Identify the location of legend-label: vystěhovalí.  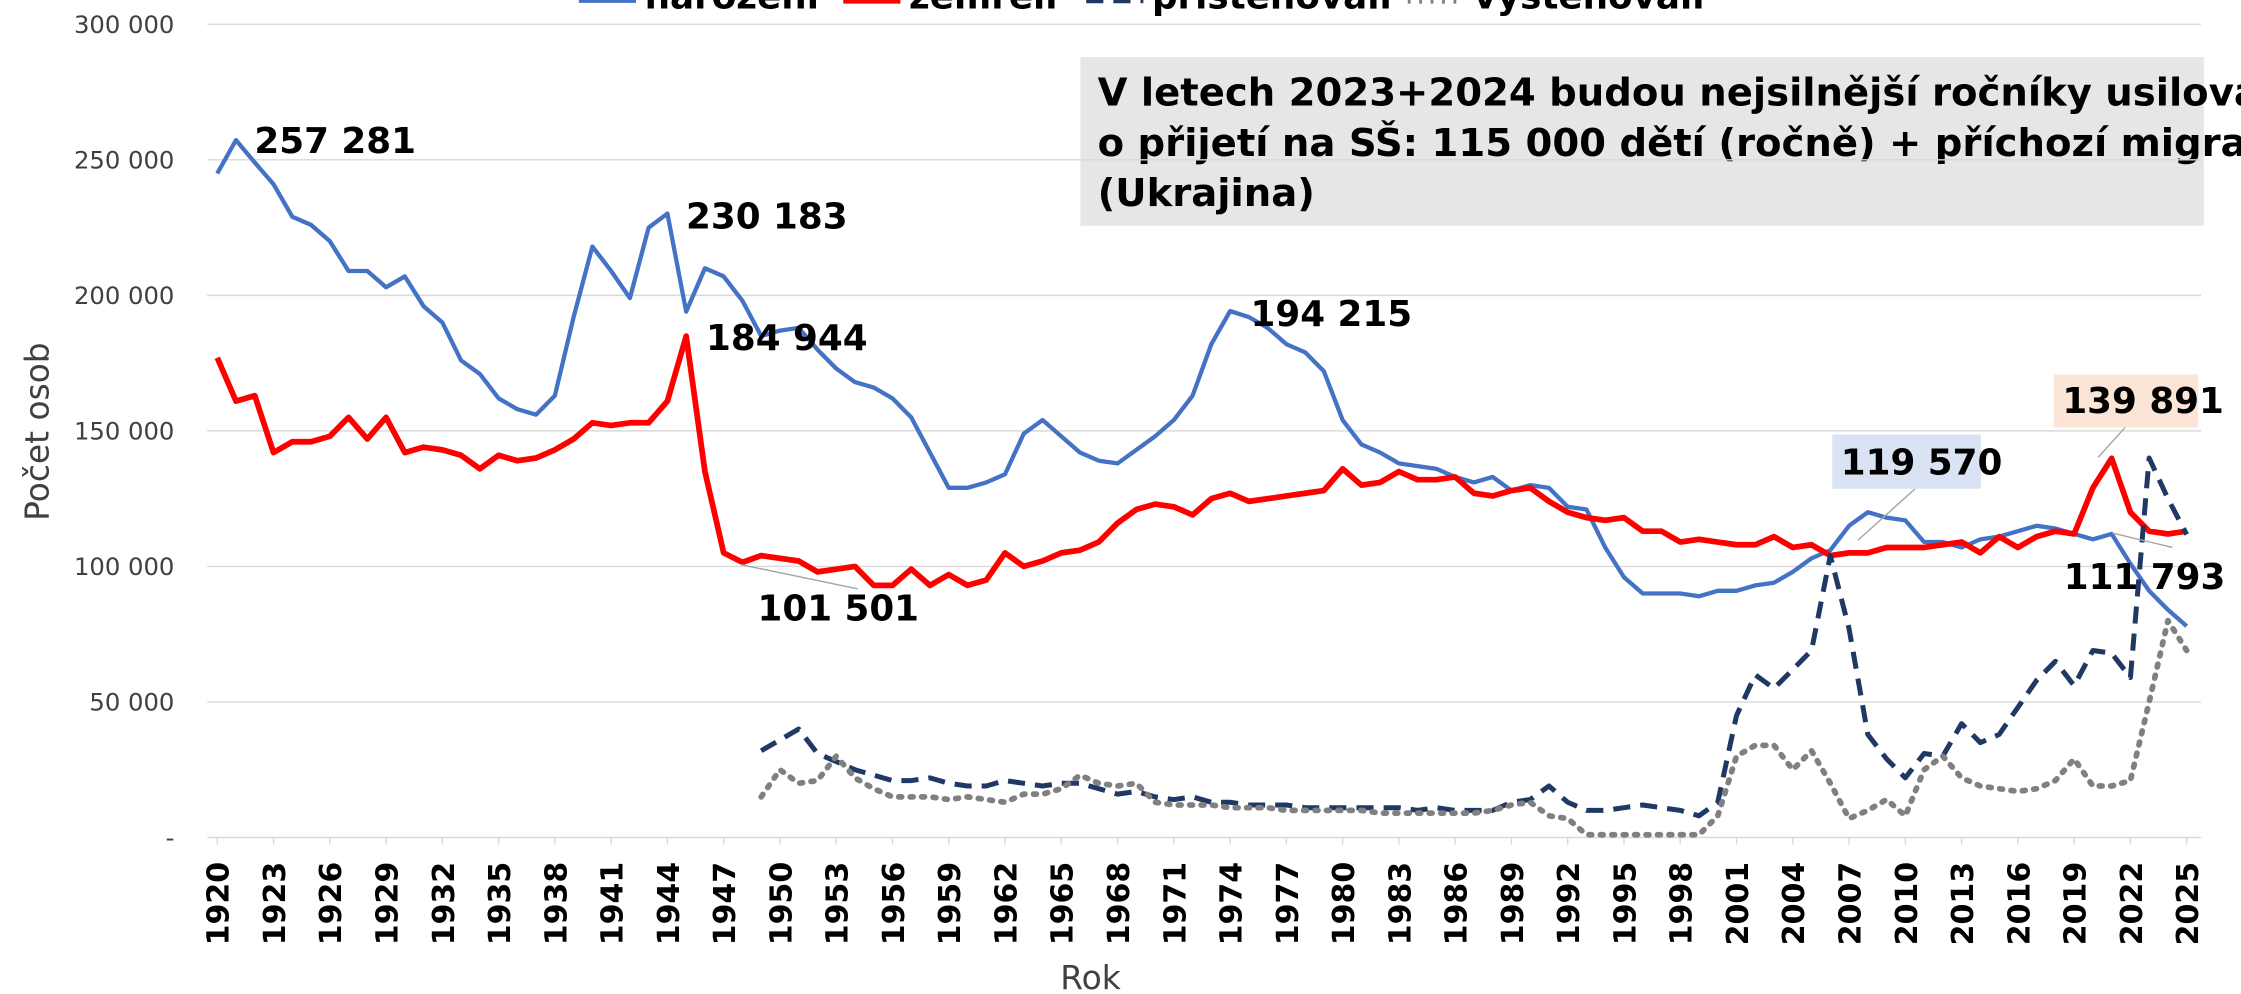
(1590, 9).